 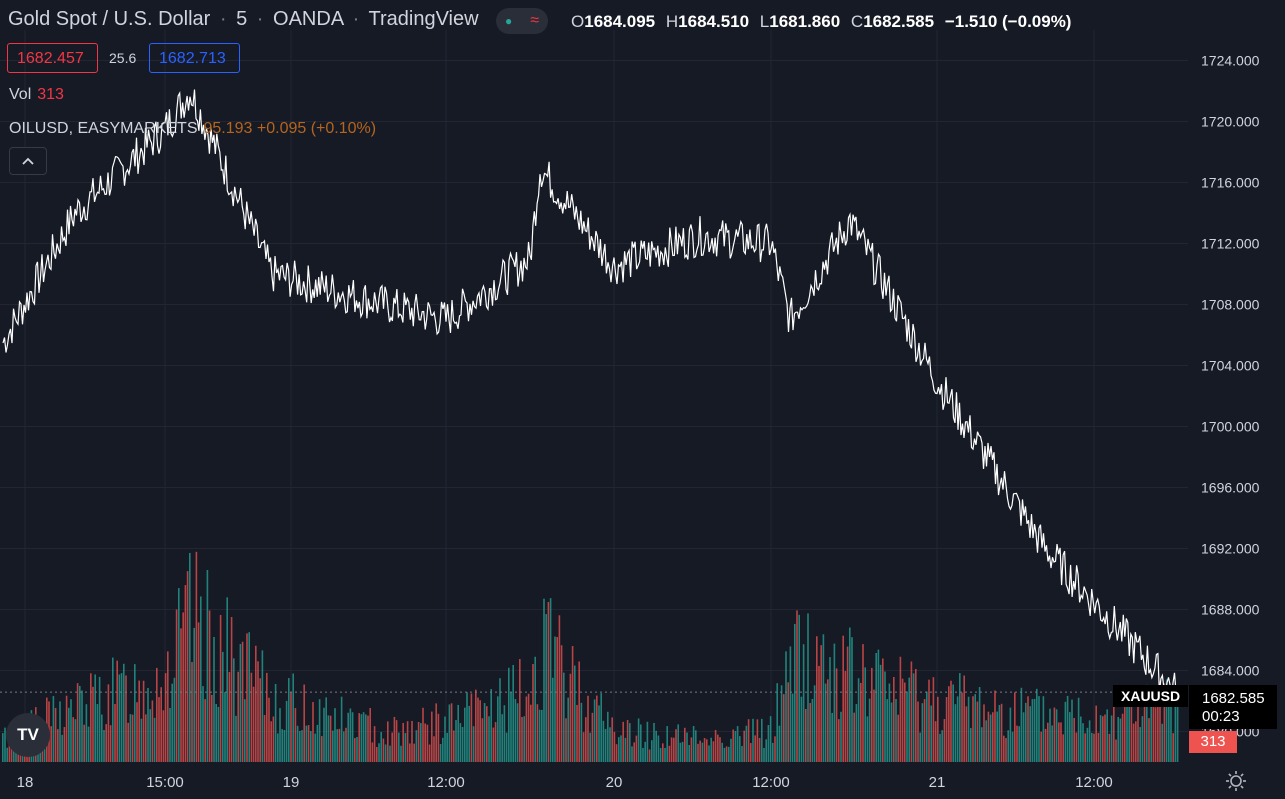 I want to click on settings-gear-icon, so click(x=1236, y=781).